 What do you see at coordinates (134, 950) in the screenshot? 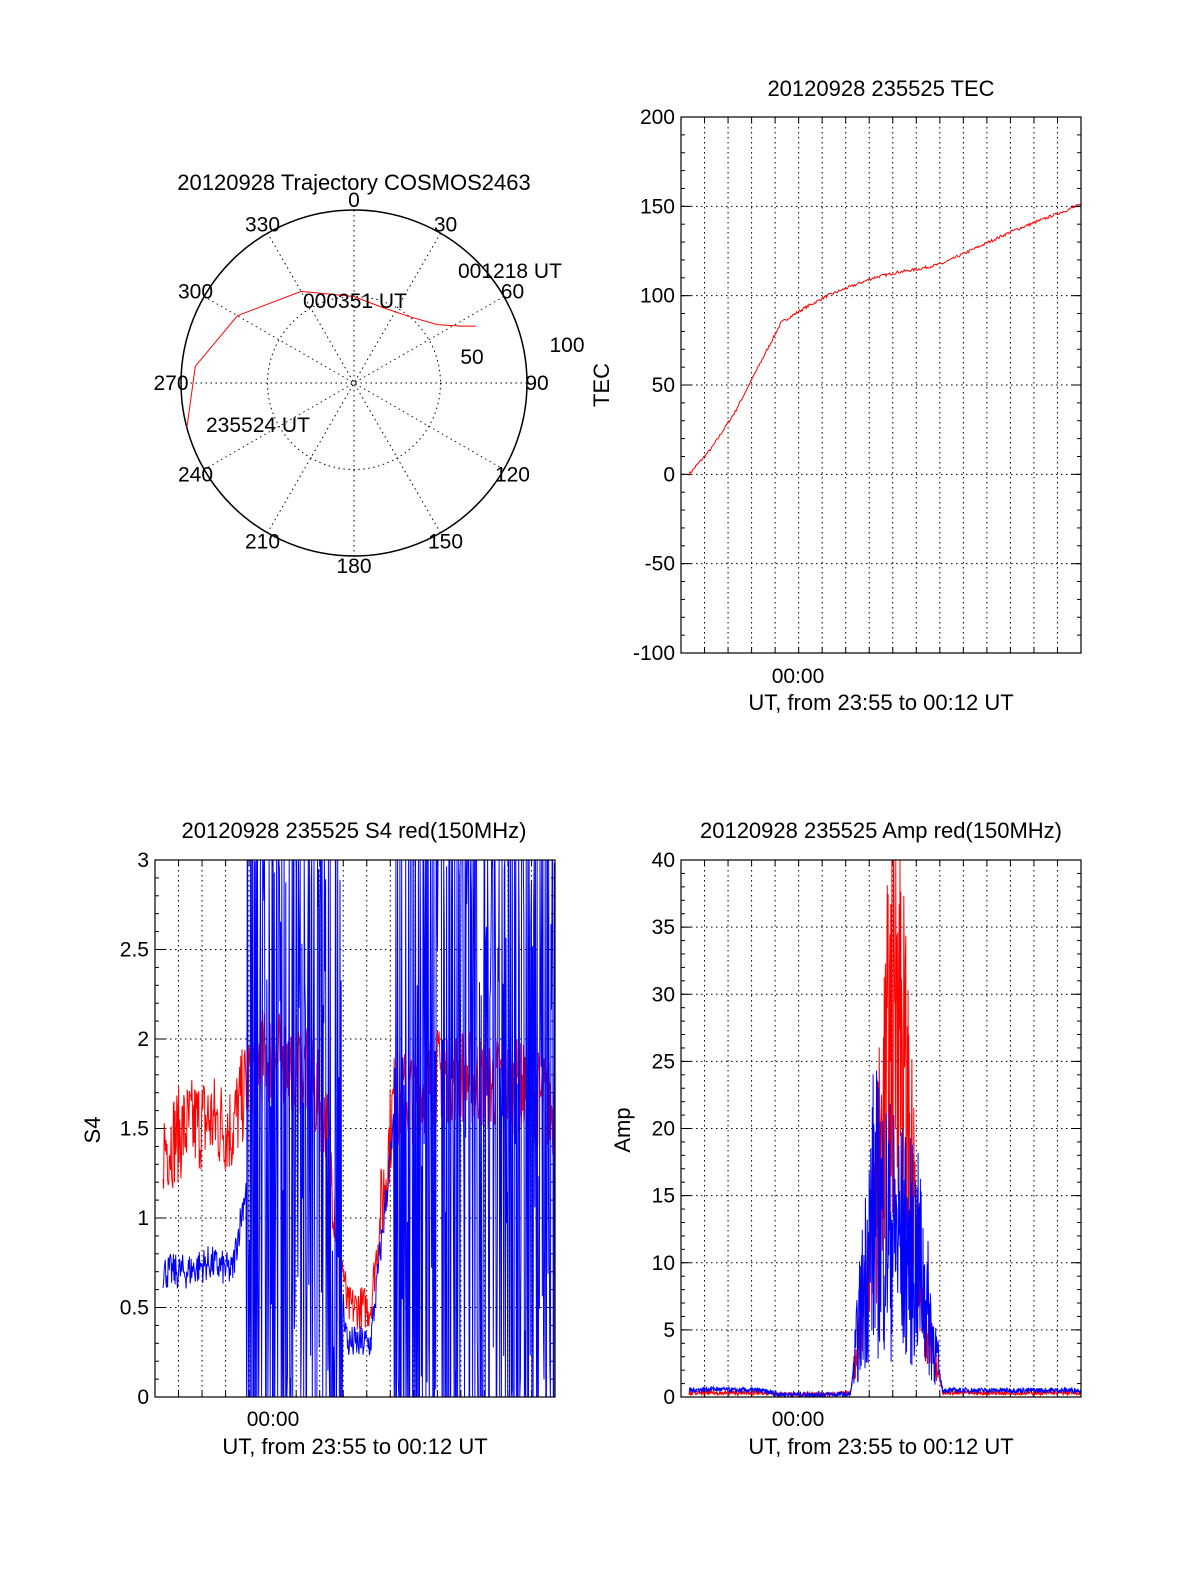
I see `y-tick-label: 2.5` at bounding box center [134, 950].